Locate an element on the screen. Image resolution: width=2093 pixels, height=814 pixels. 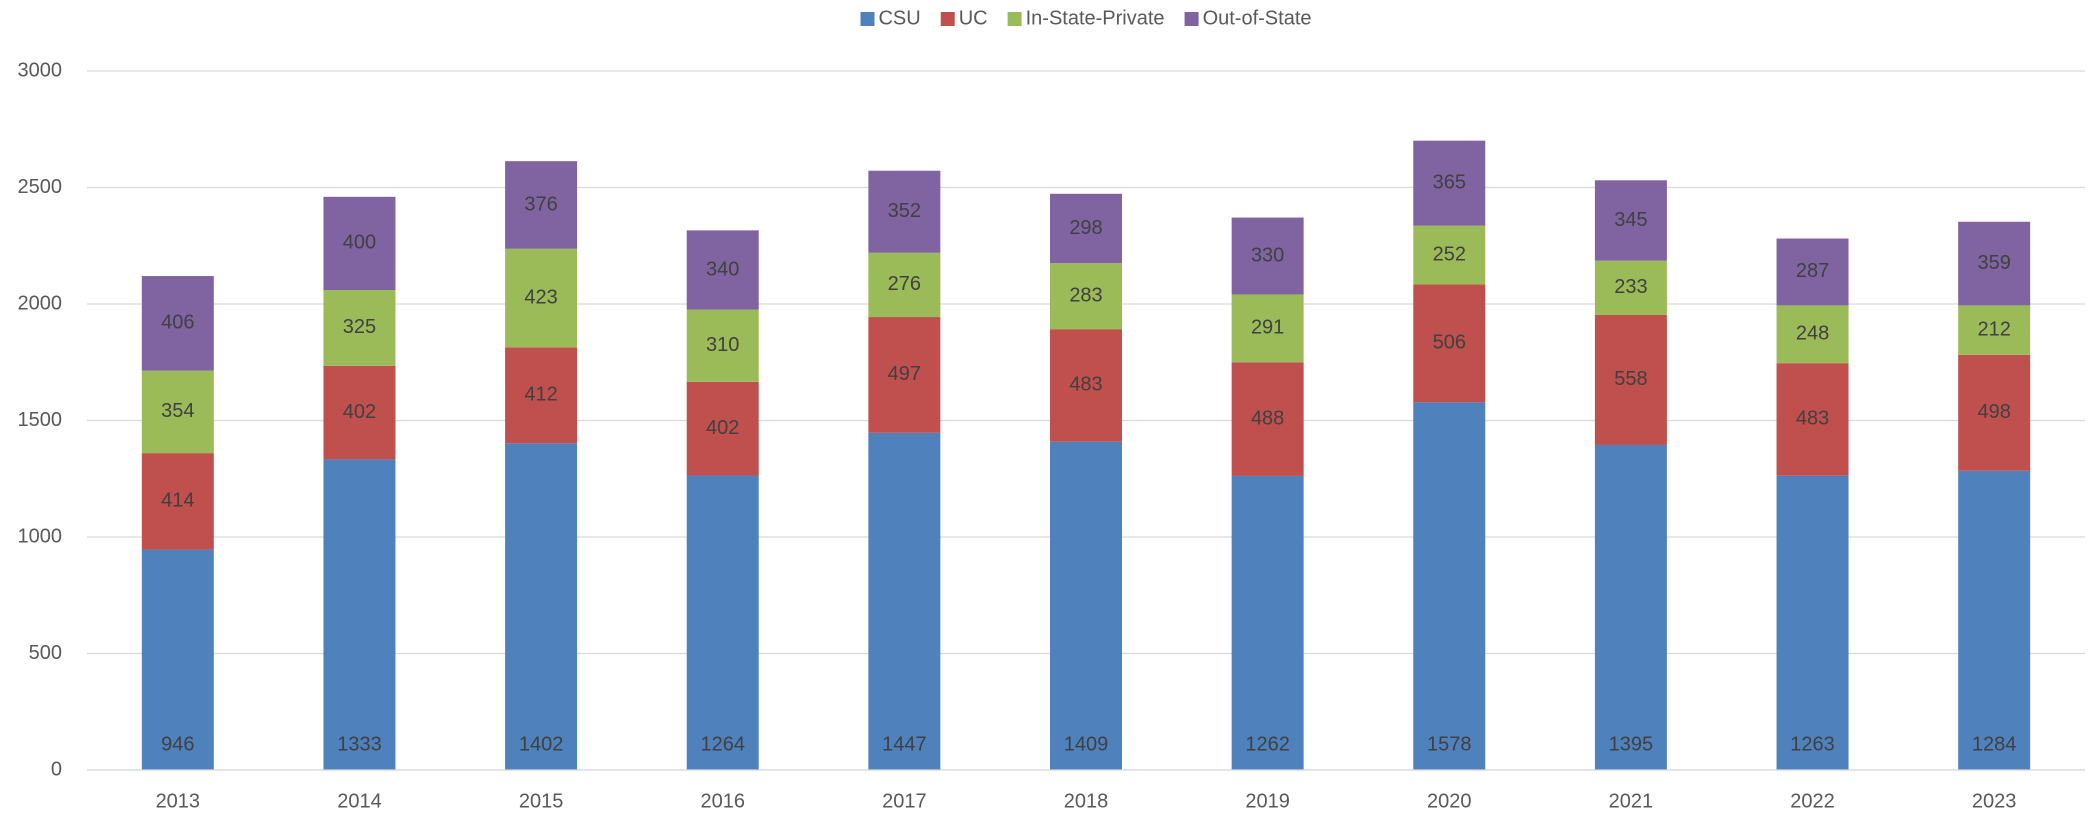
data-label: 359 is located at coordinates (1993, 263).